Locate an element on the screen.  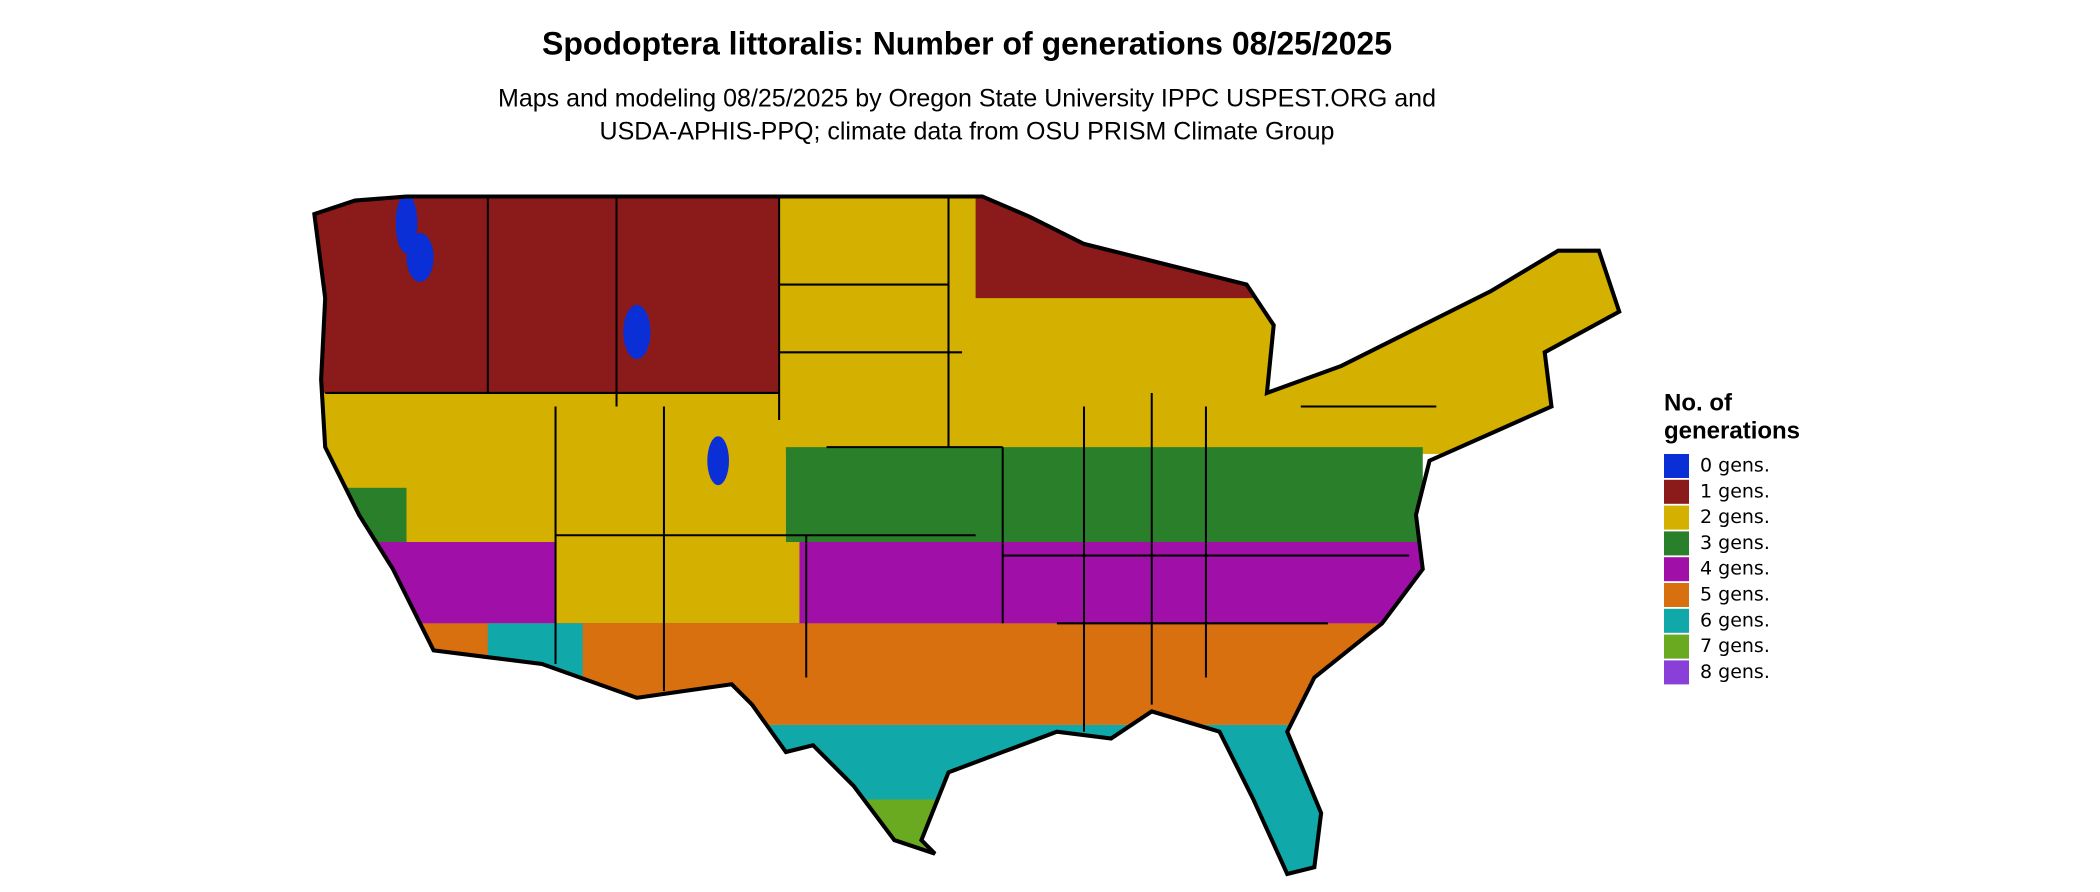
legend-title: No. of is located at coordinates (1698, 402).